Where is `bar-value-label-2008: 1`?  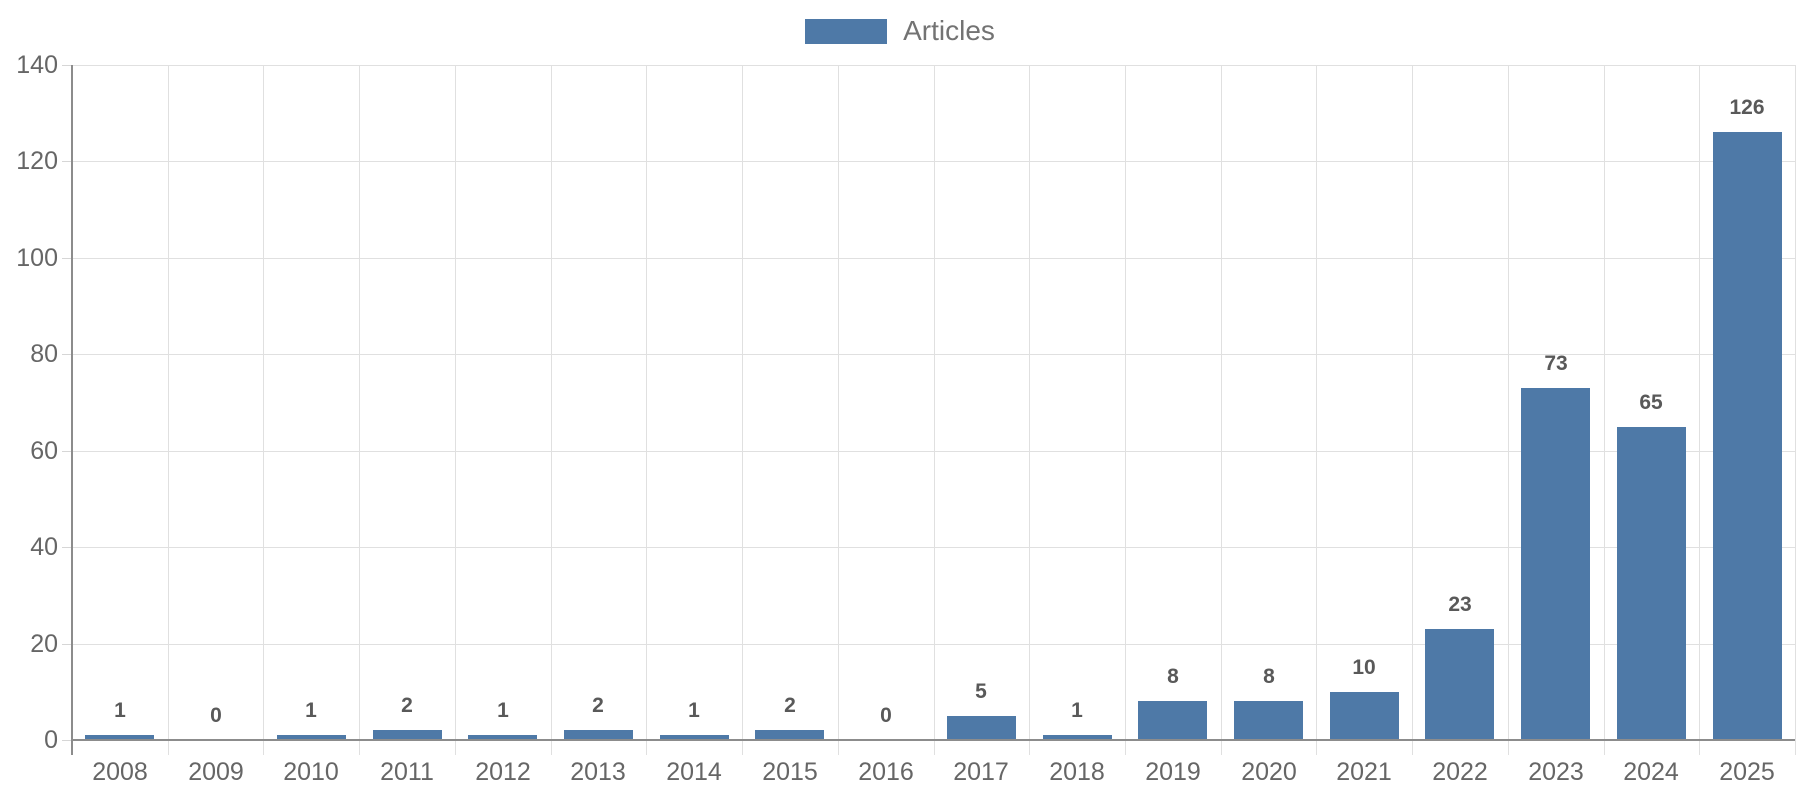 bar-value-label-2008: 1 is located at coordinates (120, 710).